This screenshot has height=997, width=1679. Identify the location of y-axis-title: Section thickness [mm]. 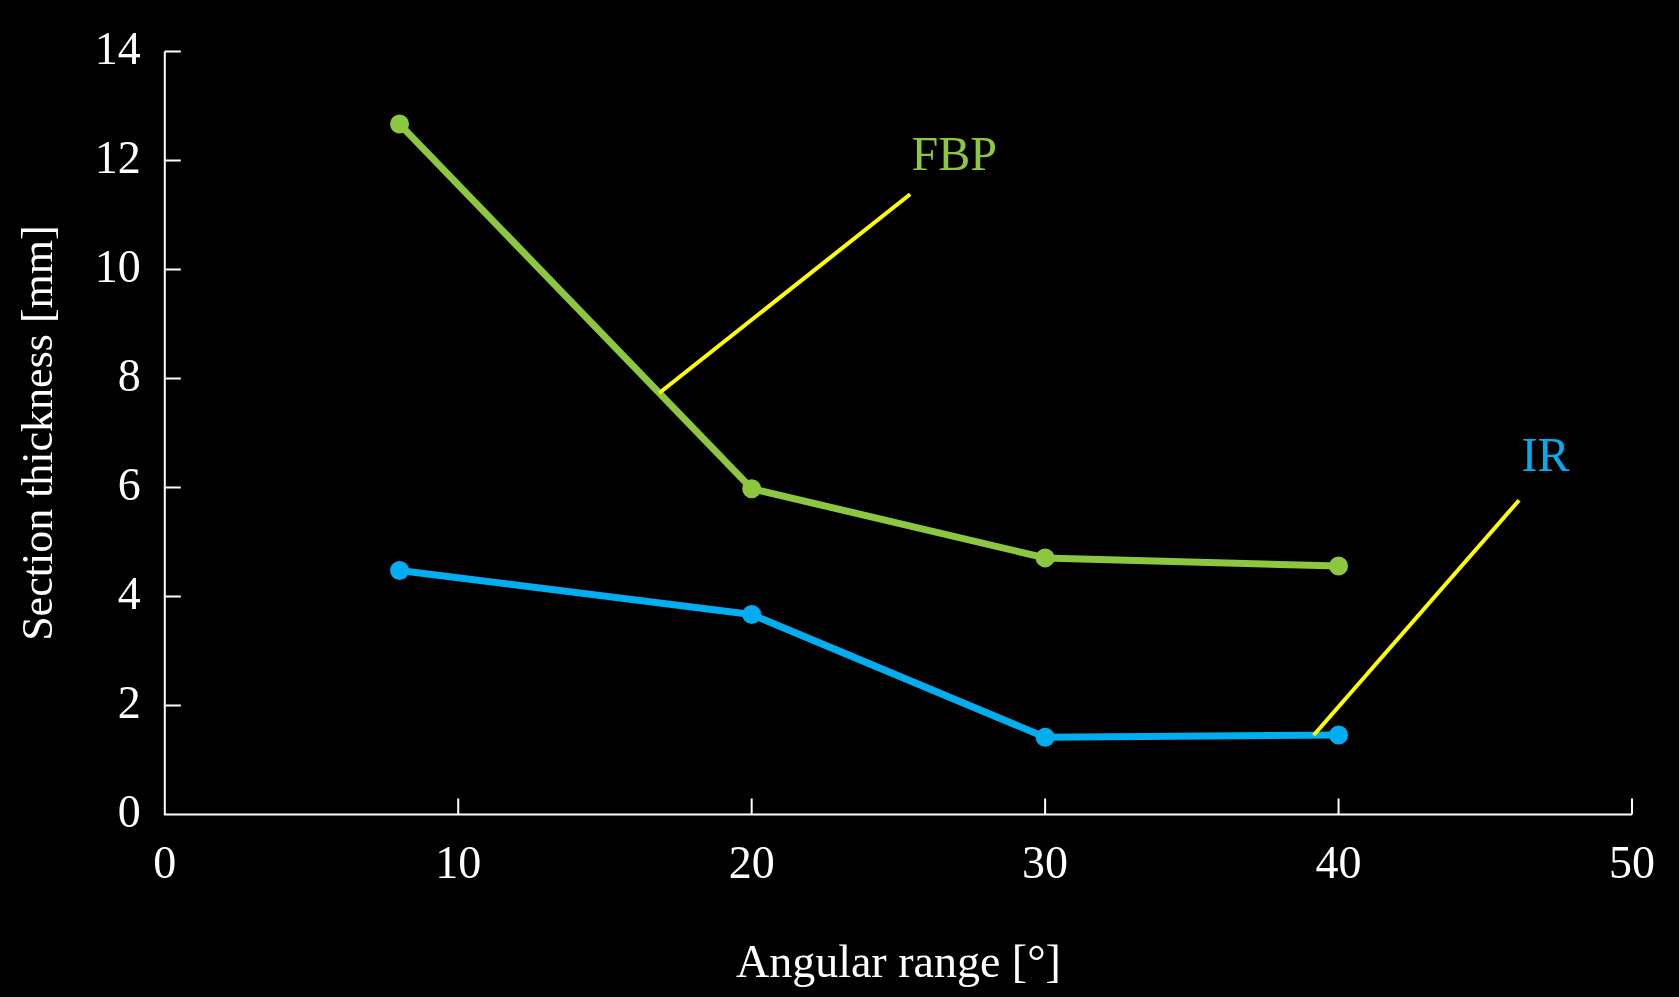
(37, 433).